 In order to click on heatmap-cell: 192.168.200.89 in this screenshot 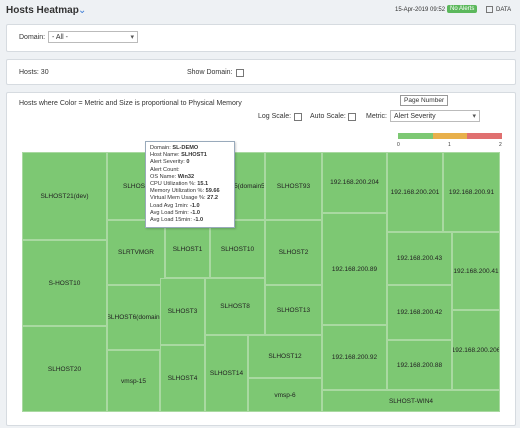, I will do `click(354, 269)`.